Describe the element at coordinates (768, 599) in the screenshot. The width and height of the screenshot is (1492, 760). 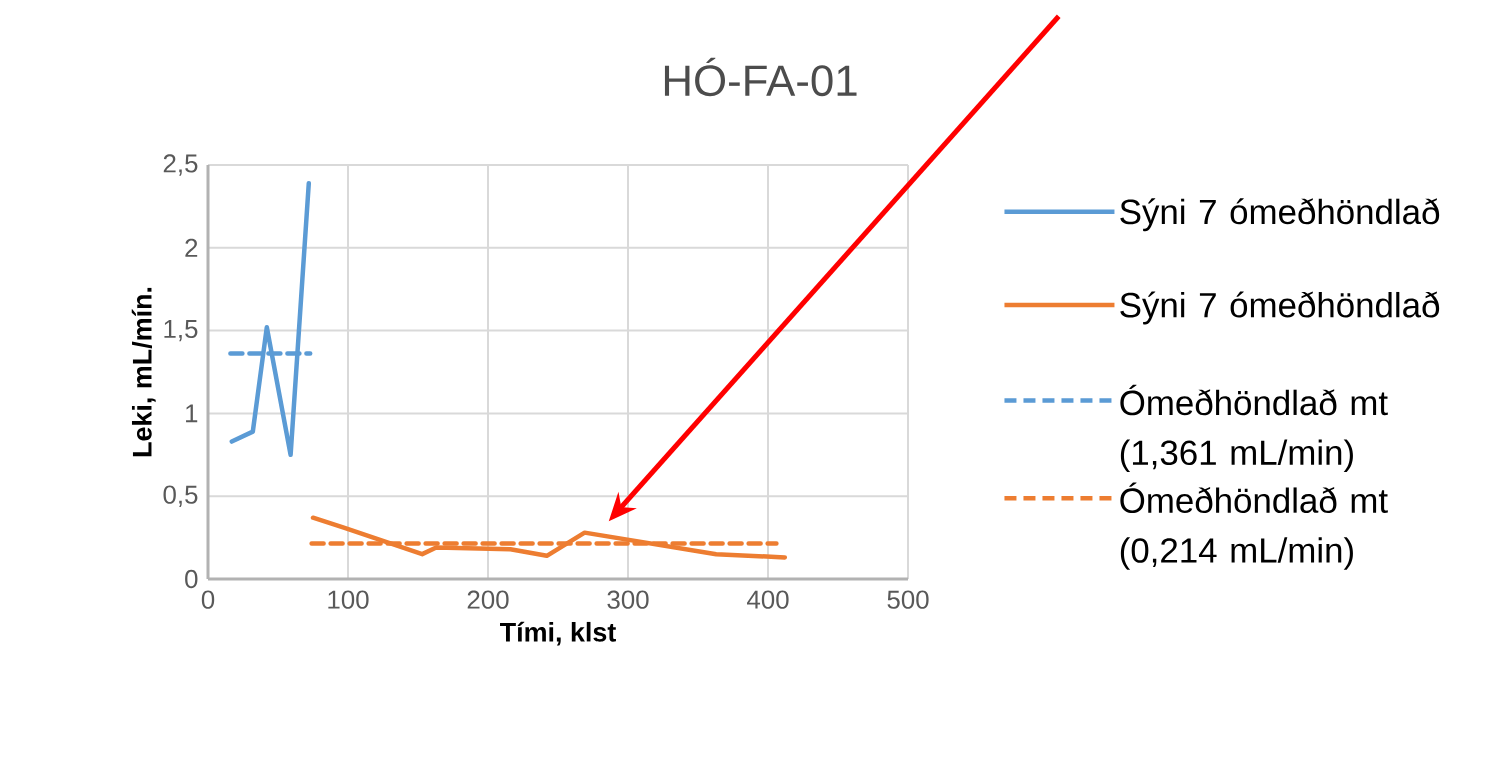
I see `x-tick-label: 400` at that location.